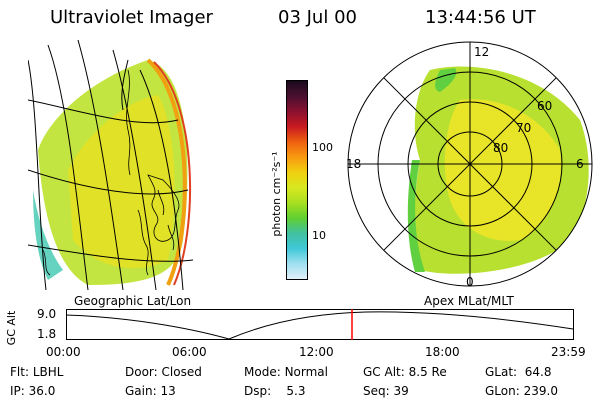  Describe the element at coordinates (275, 391) in the screenshot. I see `status-dsp: Dsp: 5.3` at that location.